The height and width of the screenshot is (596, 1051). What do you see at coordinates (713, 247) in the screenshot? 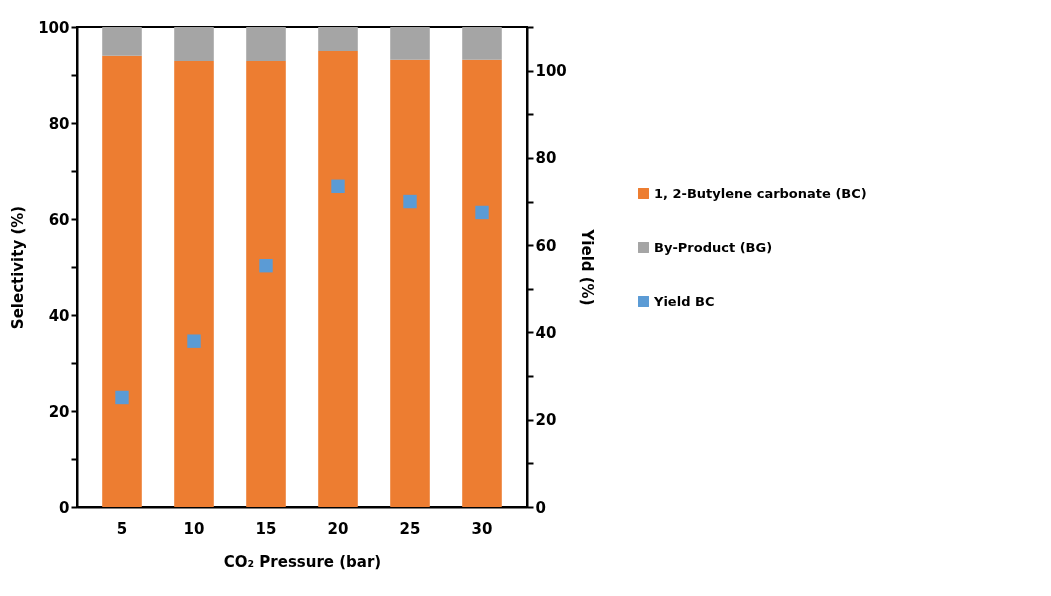
I see `legend-label: By-Product (BG)` at bounding box center [713, 247].